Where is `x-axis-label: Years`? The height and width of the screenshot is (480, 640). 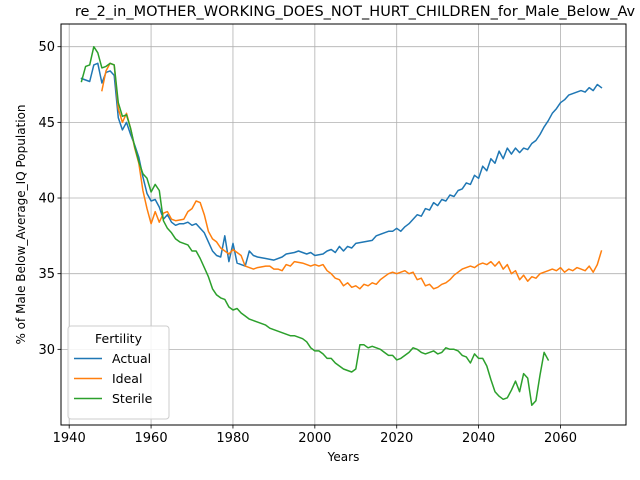
x-axis-label: Years is located at coordinates (343, 457).